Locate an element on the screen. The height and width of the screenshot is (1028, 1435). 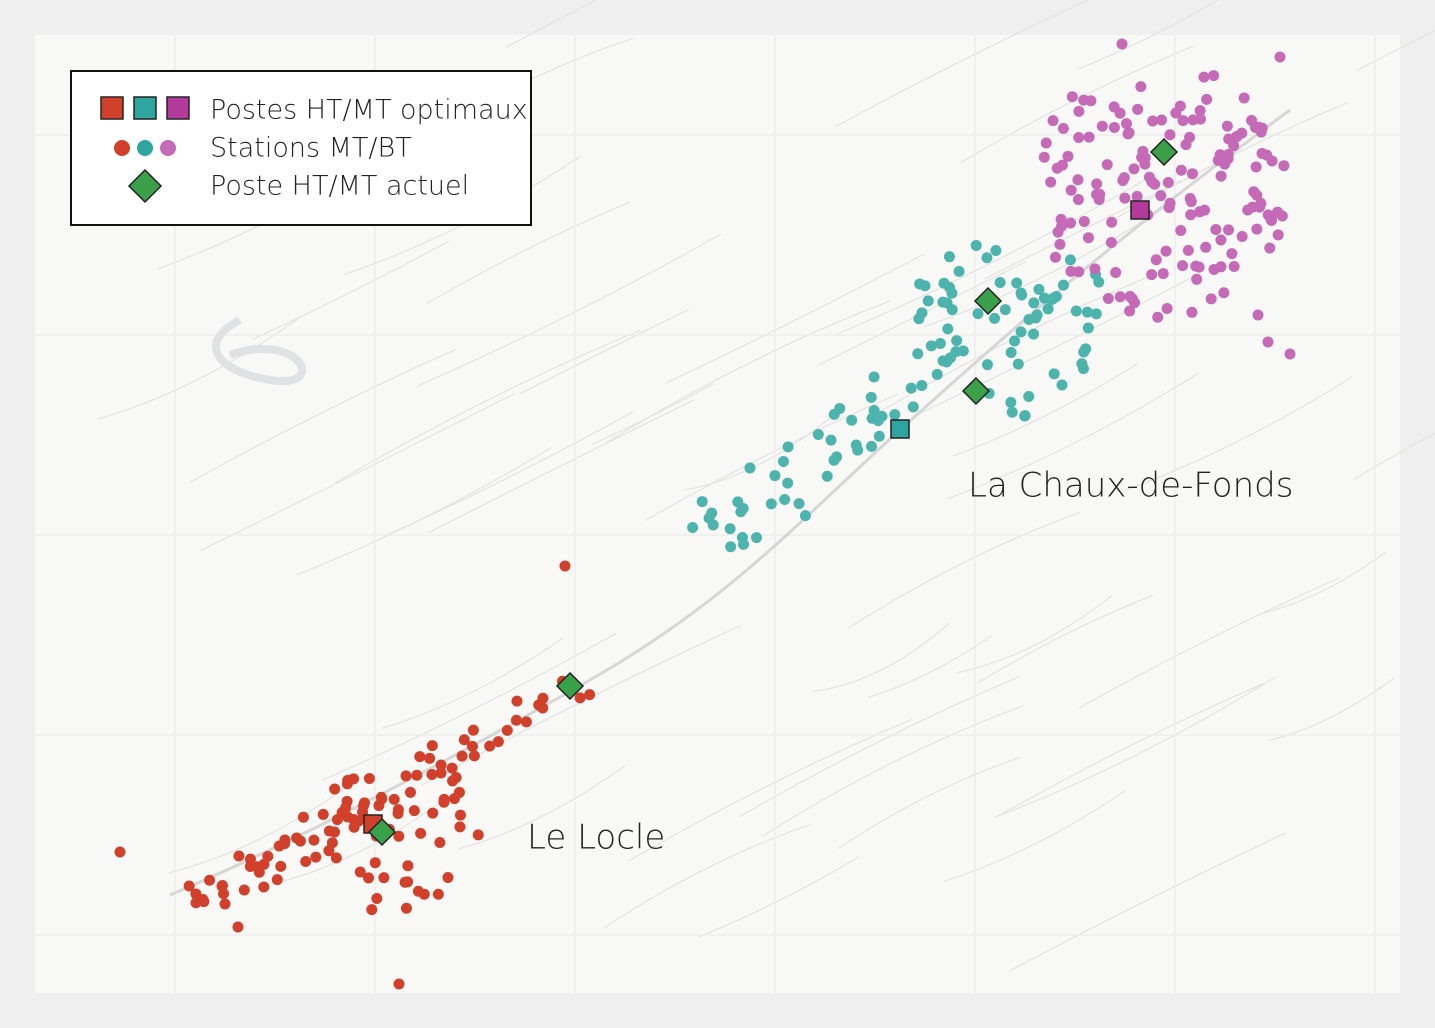
legend-label: Poste HT/MT actuel is located at coordinates (339, 186).